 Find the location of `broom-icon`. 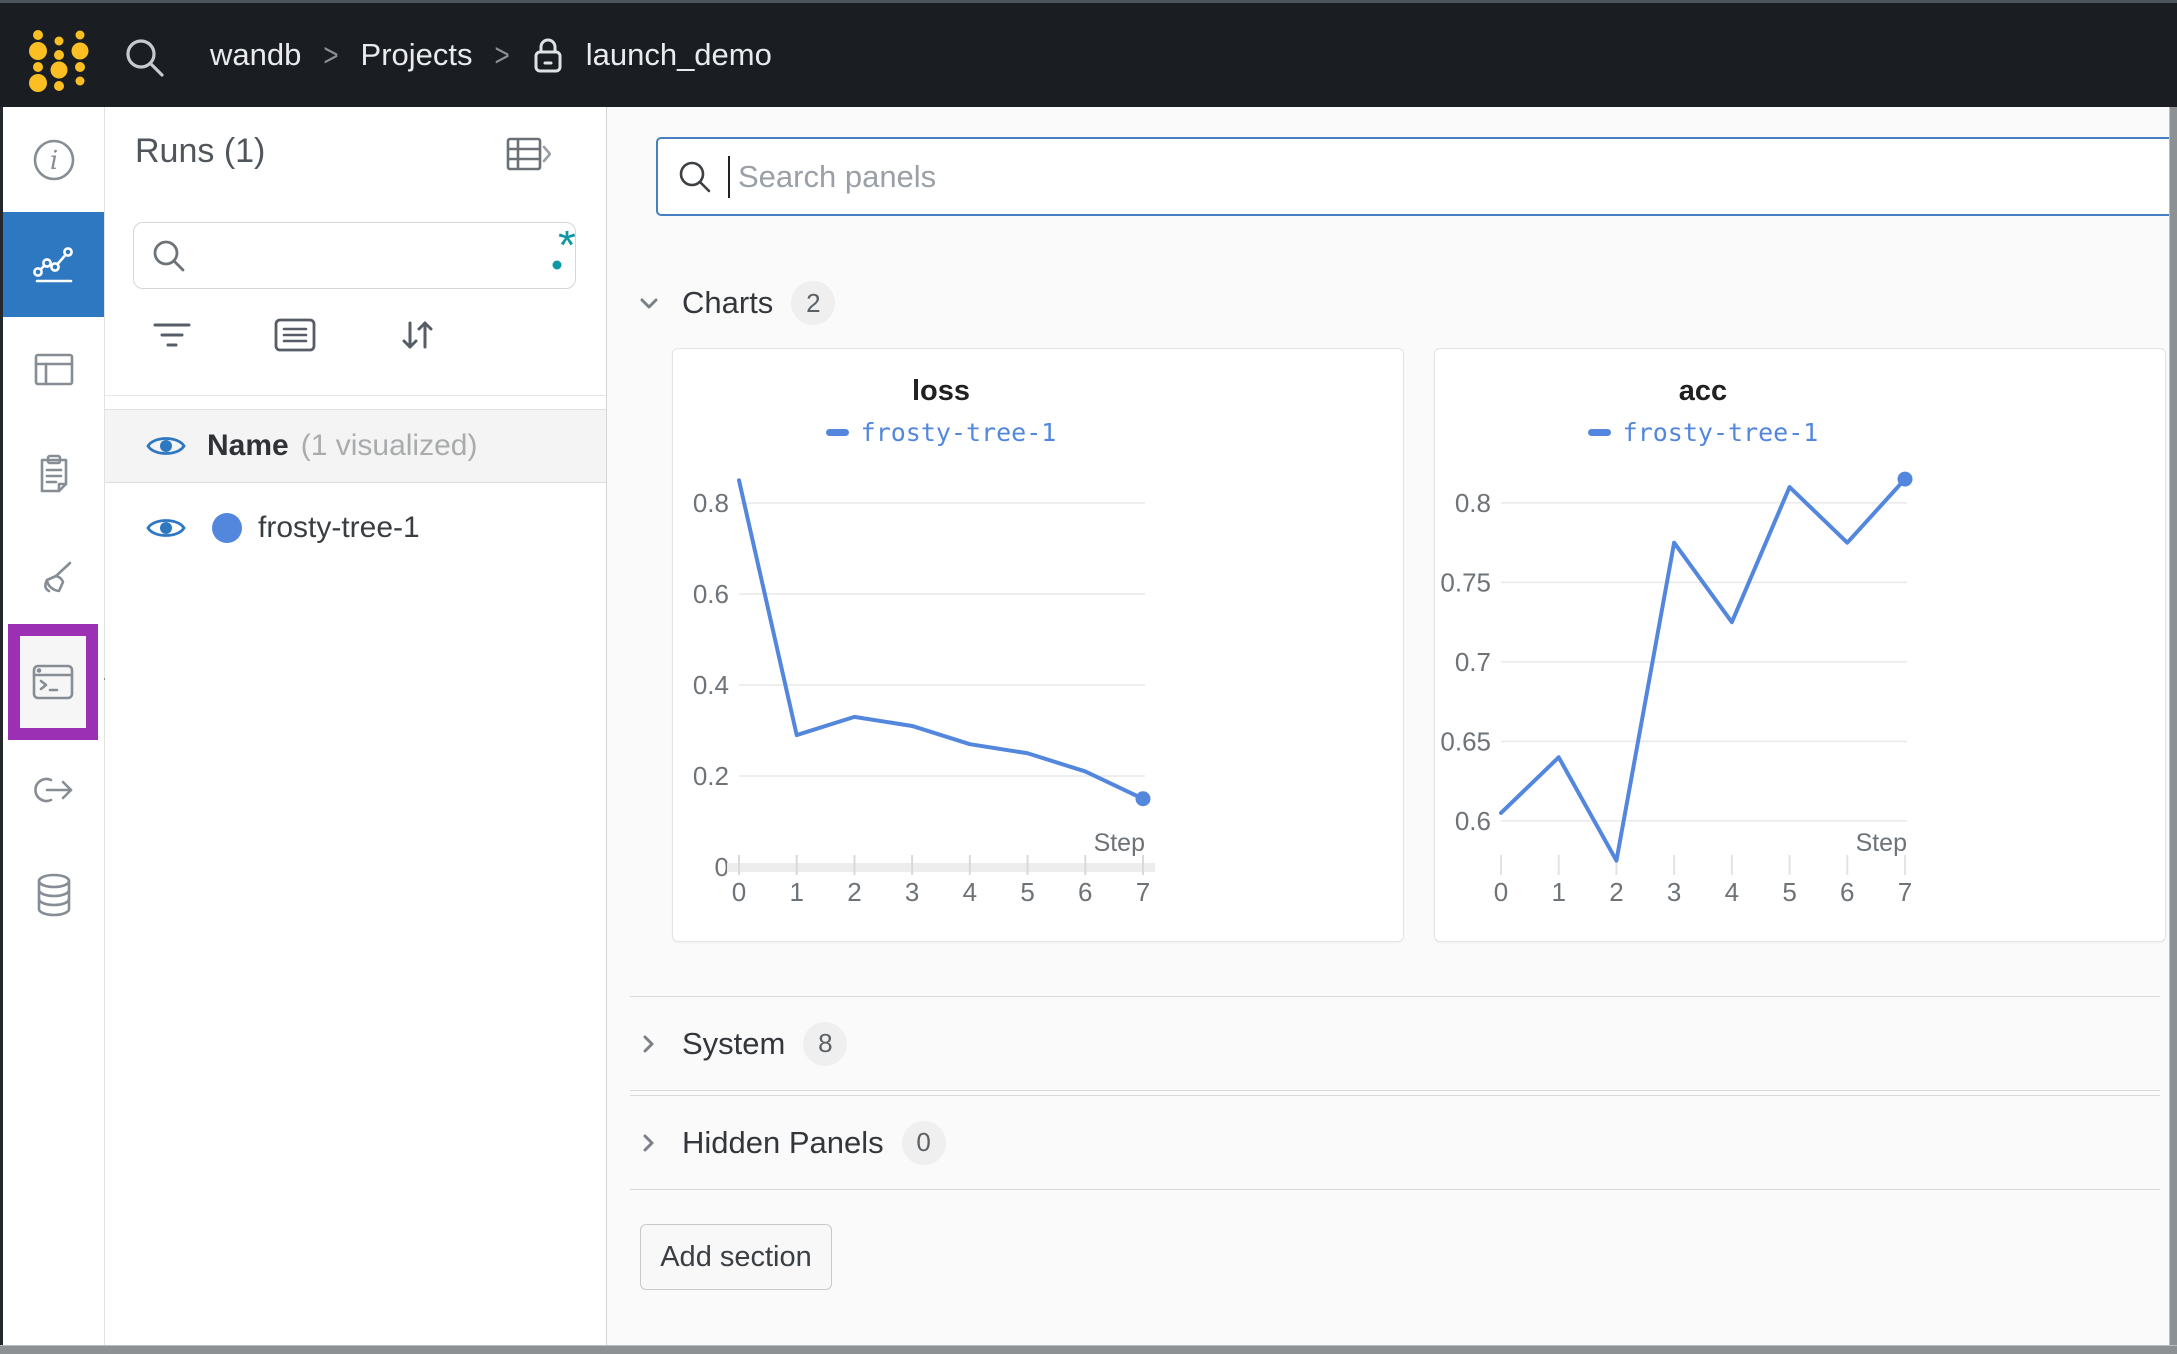

broom-icon is located at coordinates (57, 576).